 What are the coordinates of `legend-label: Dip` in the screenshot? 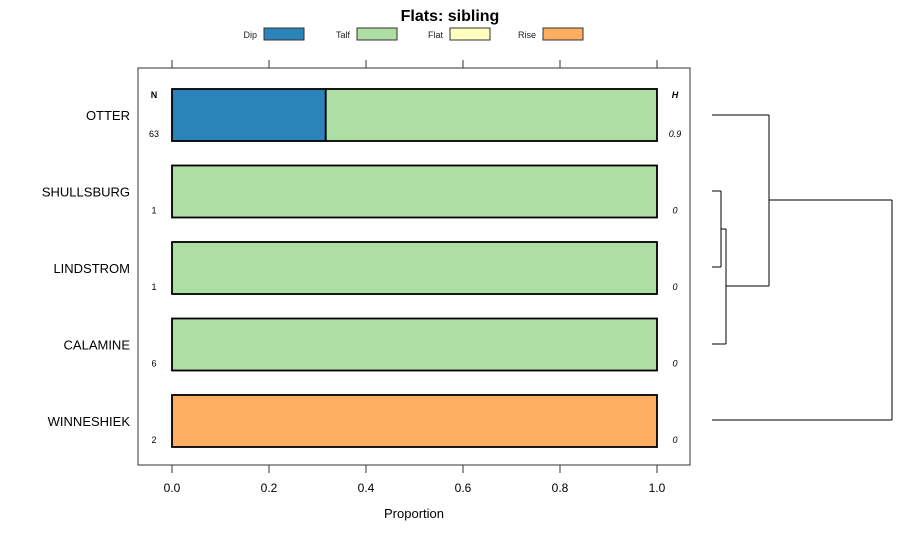 It's located at (250, 35).